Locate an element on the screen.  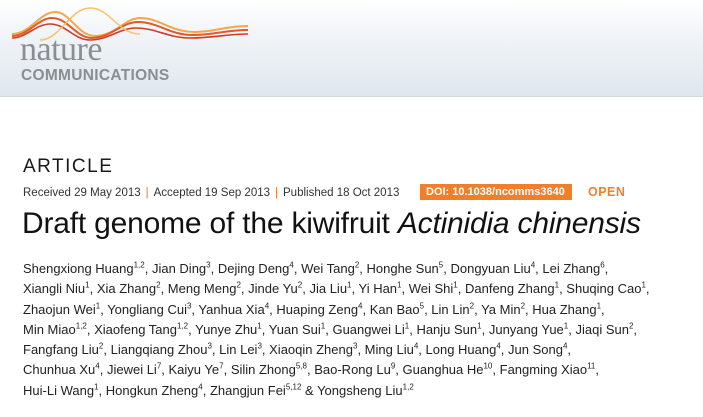
author-name: Jun Song4 is located at coordinates (537, 349).